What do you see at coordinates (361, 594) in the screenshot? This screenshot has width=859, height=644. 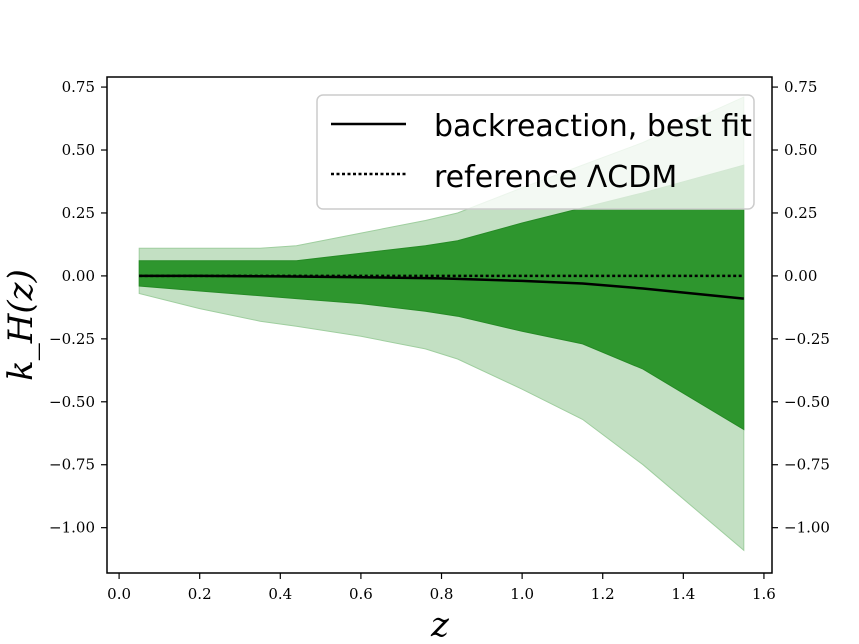 I see `x-tick-label: 0.6` at bounding box center [361, 594].